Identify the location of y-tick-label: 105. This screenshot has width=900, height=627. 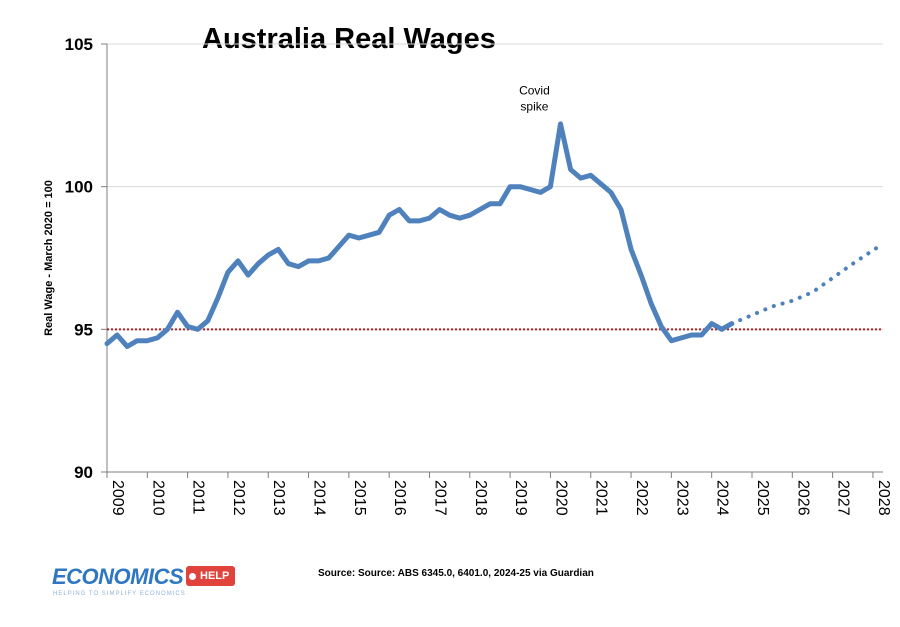
(79, 44).